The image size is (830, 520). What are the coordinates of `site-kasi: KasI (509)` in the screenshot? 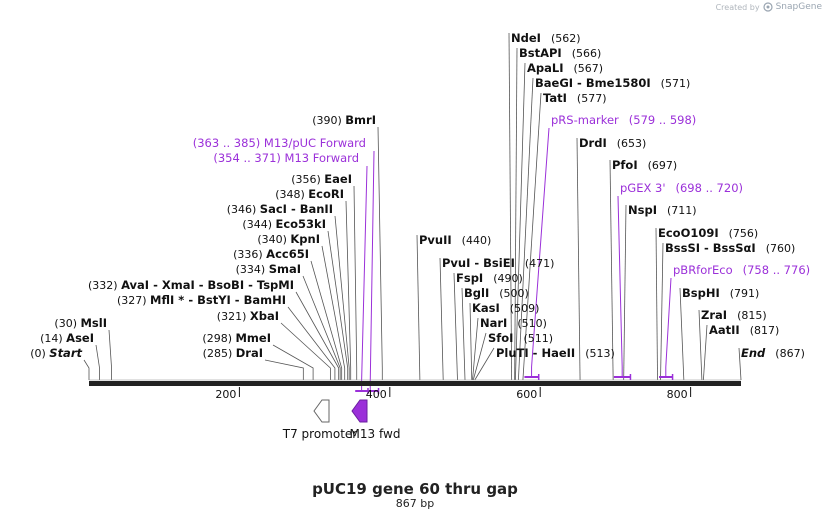 It's located at (505, 308).